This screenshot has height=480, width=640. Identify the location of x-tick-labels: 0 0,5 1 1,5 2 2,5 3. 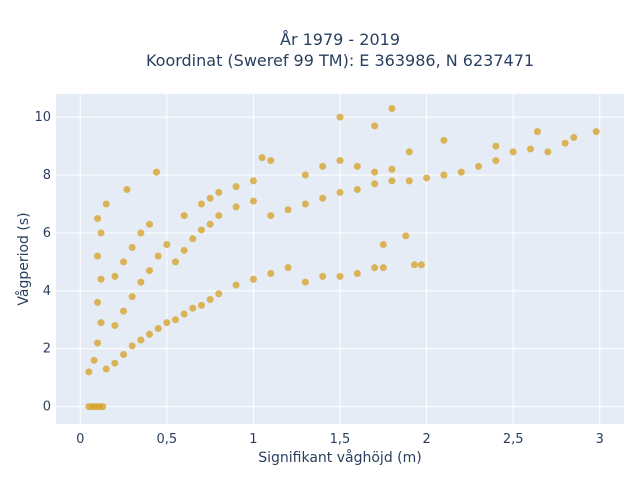
(340, 439).